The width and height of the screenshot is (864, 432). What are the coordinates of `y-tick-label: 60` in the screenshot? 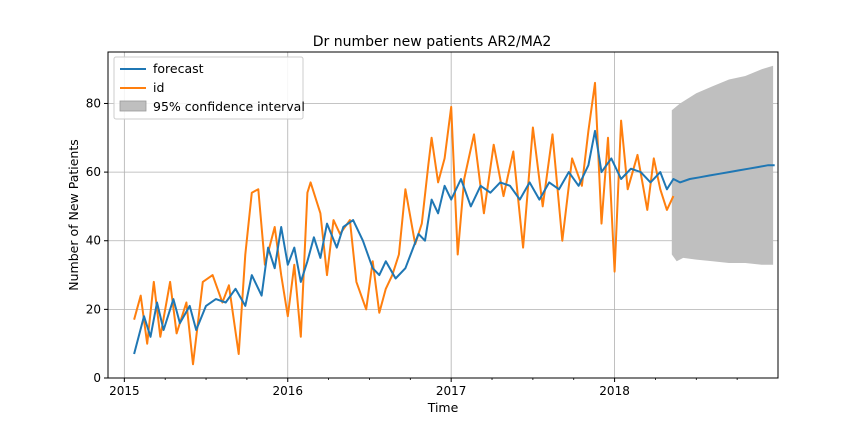 It's located at (93, 172).